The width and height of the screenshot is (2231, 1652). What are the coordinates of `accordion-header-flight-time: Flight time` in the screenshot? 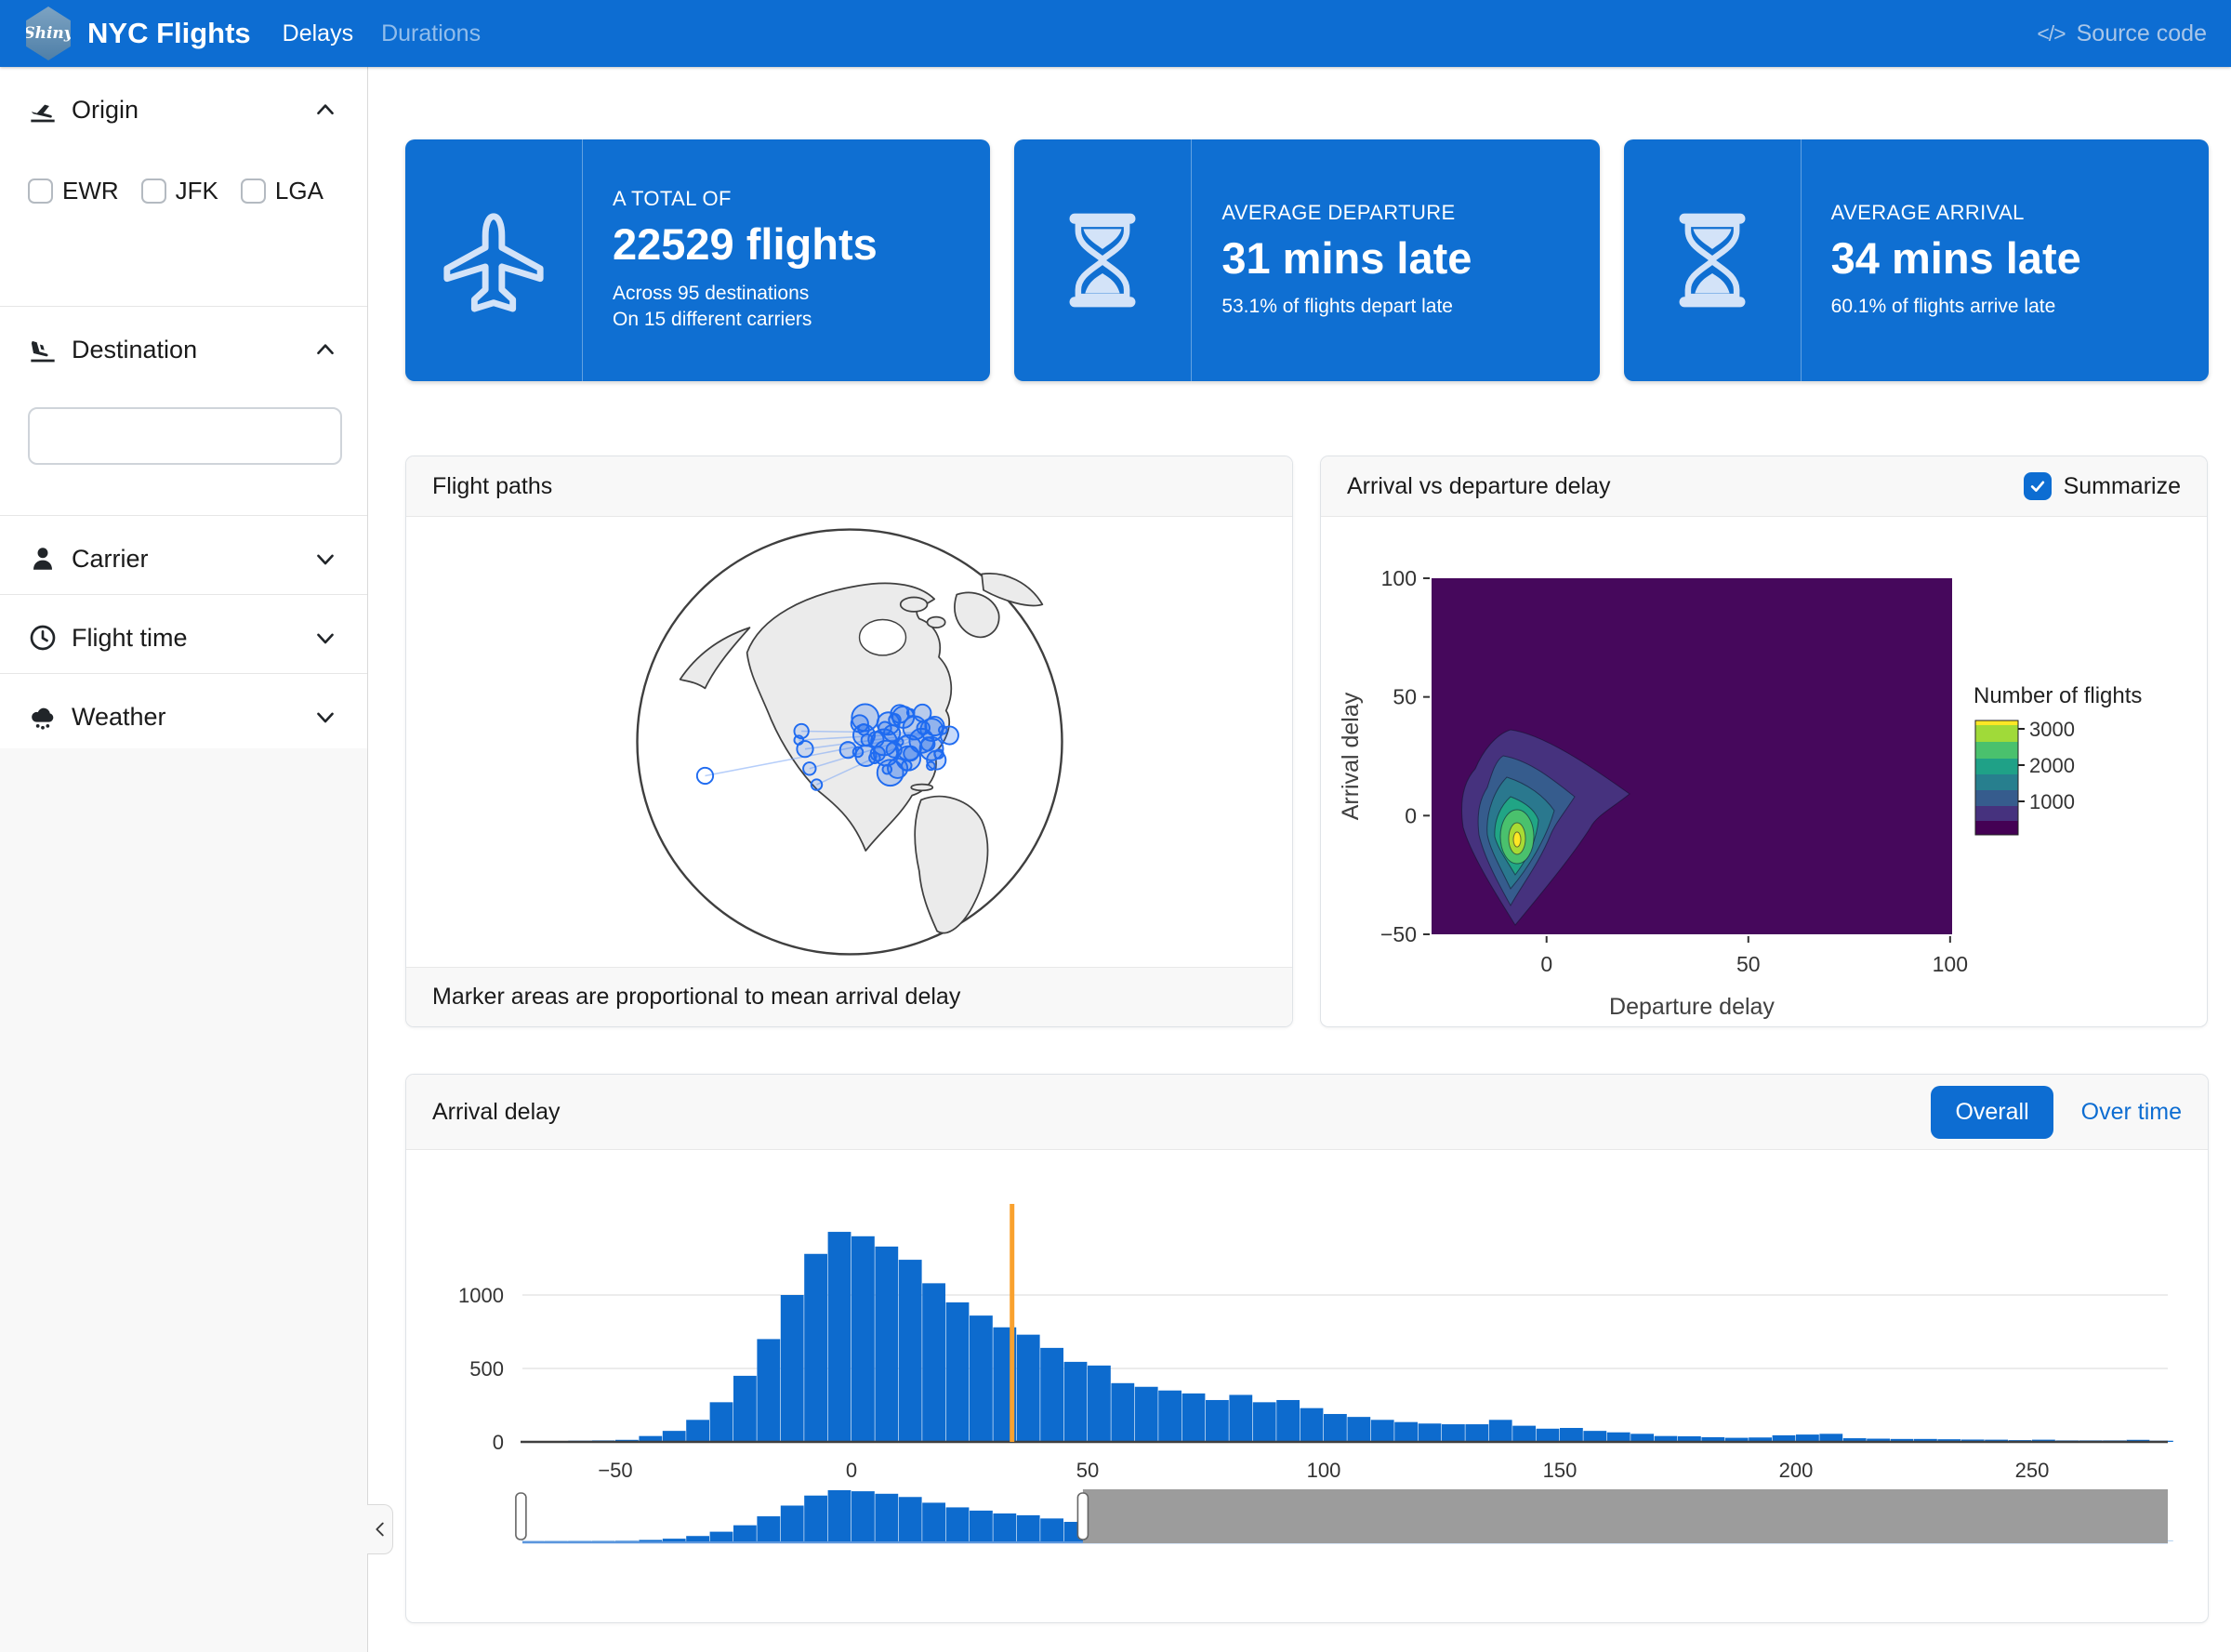 It's located at (183, 638).